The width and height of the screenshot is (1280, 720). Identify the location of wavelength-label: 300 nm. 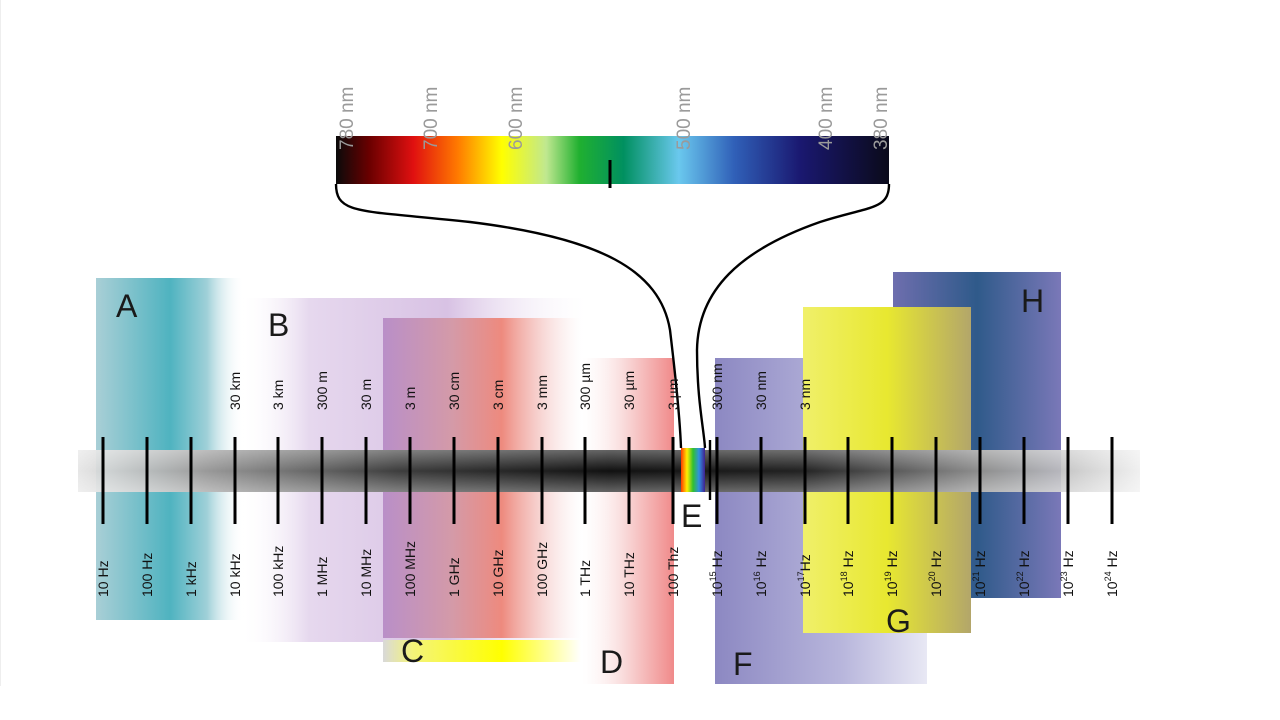
(717, 386).